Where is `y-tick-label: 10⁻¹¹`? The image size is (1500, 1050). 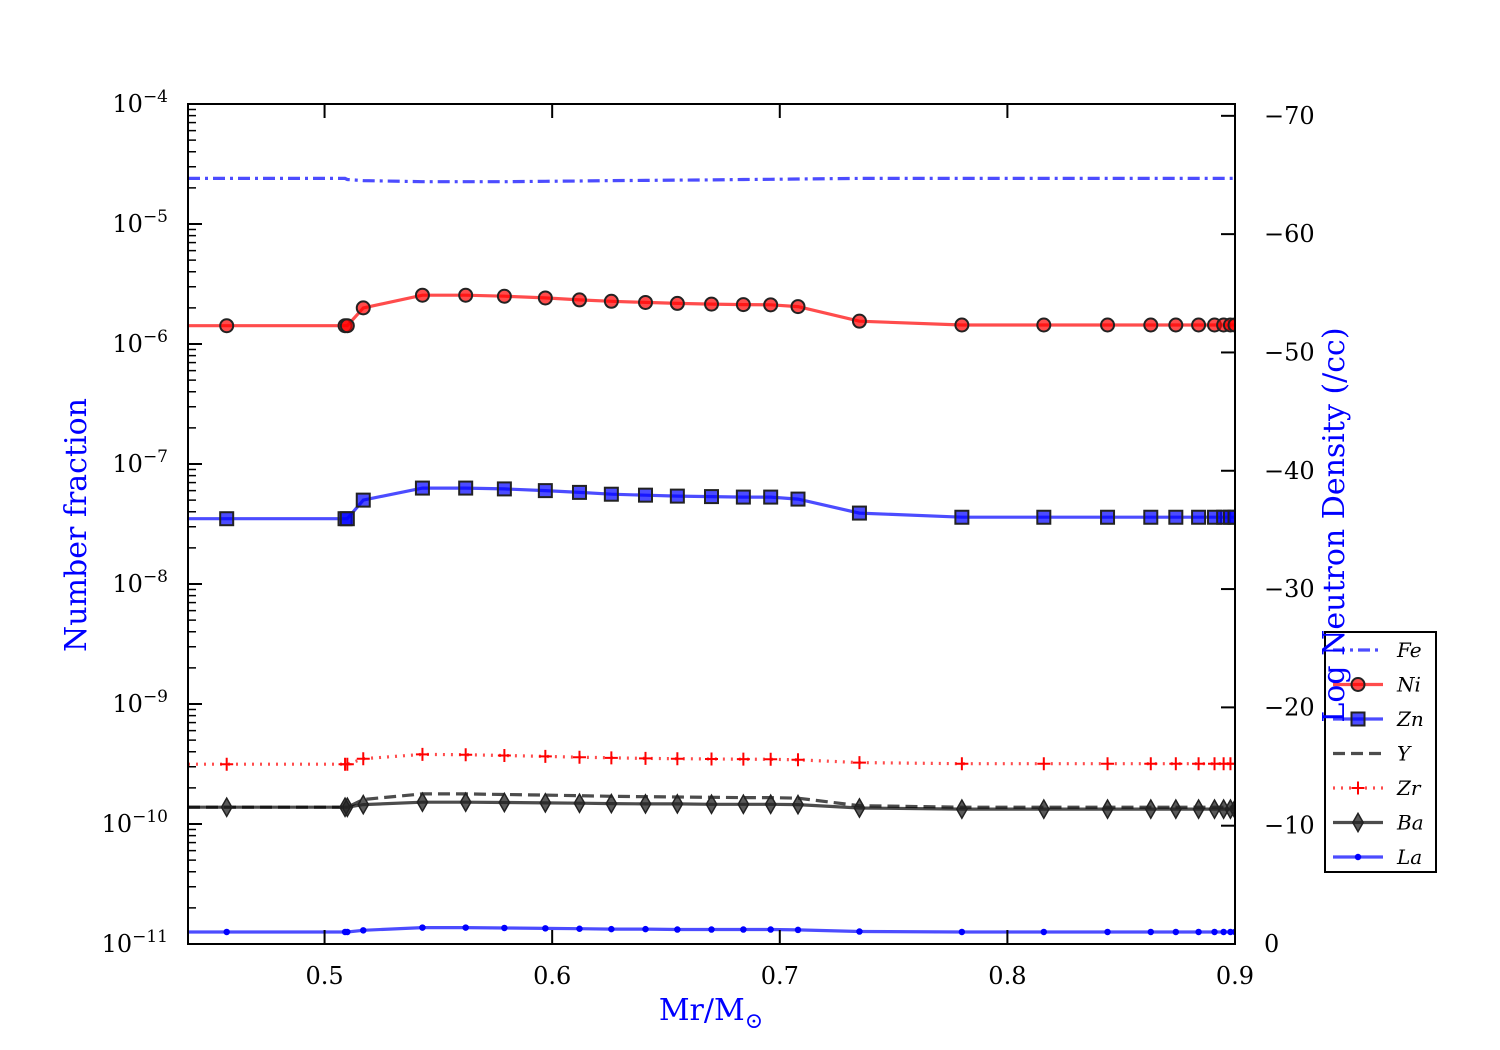 y-tick-label: 10⁻¹¹ is located at coordinates (135, 942).